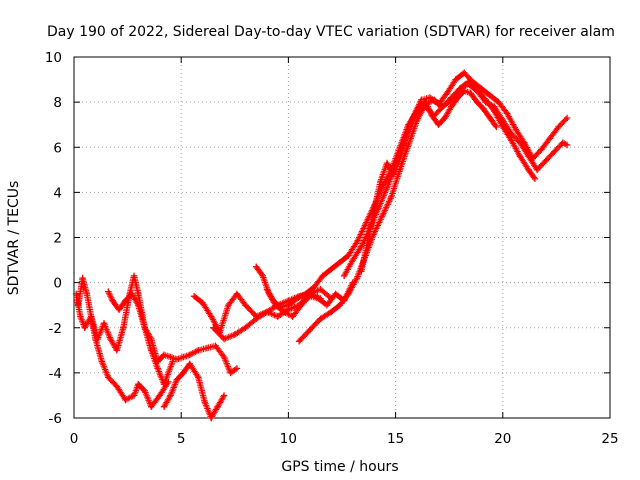 The height and width of the screenshot is (480, 640). Describe the element at coordinates (55, 419) in the screenshot. I see `y-tick-label: -6` at that location.